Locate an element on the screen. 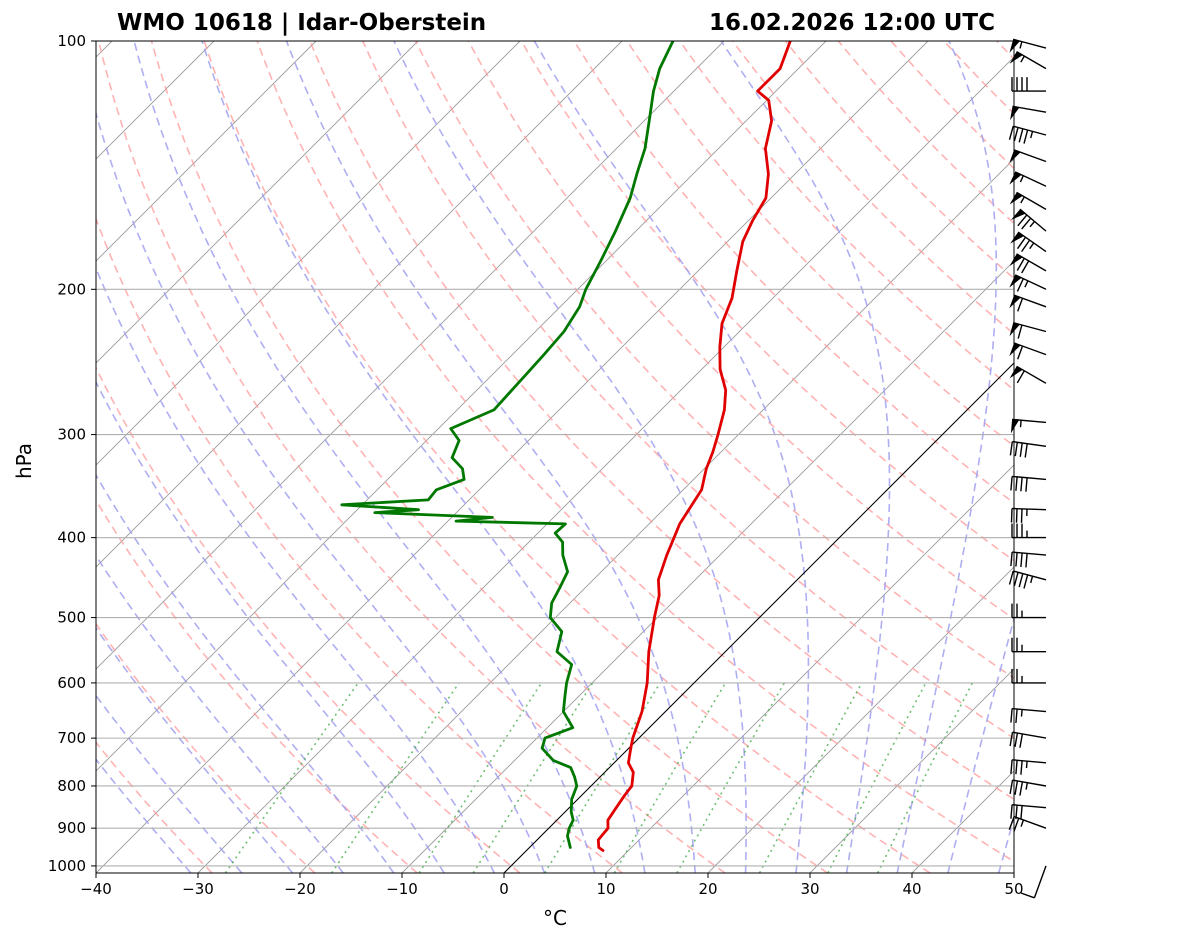  temperature-profile-line is located at coordinates (694, 446).